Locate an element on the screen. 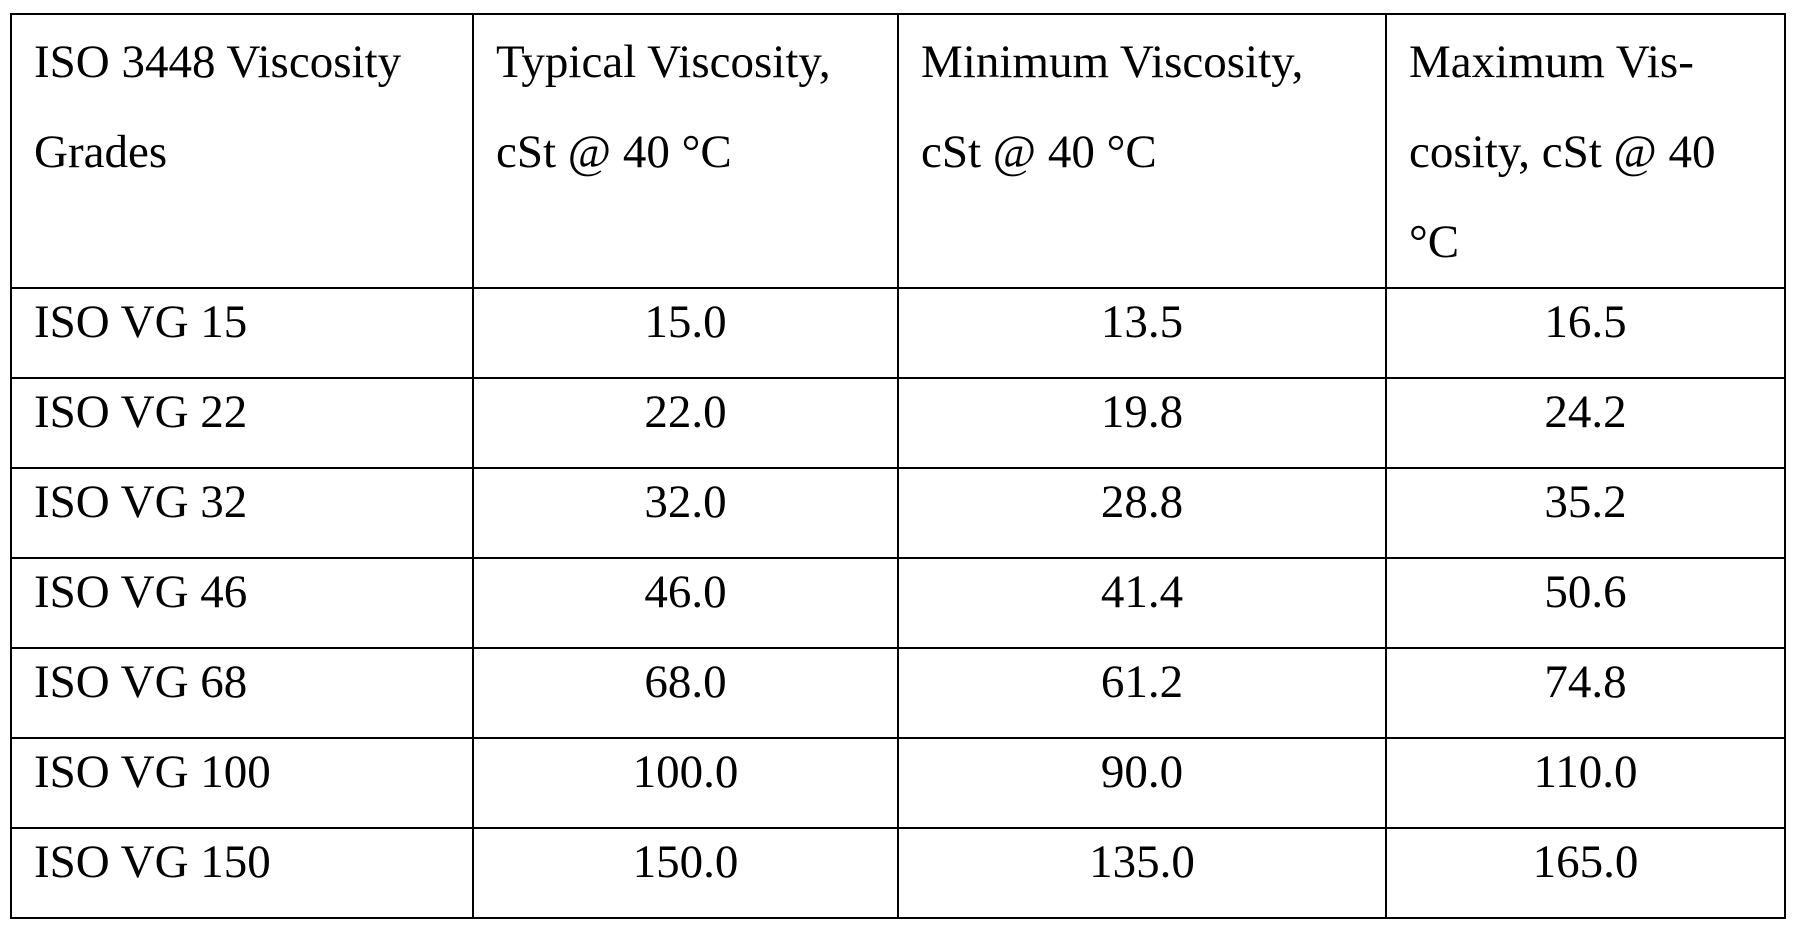 The height and width of the screenshot is (935, 1795). table-row: ISO VG 150 150.0 135.0 165.0 is located at coordinates (898, 873).